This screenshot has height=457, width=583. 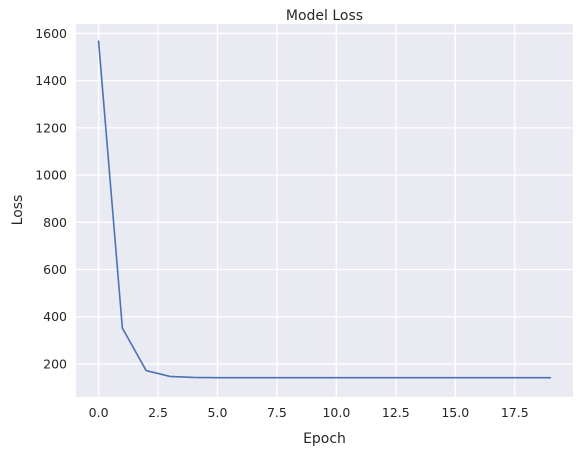 What do you see at coordinates (99, 412) in the screenshot?
I see `x-tick-label: 0.0` at bounding box center [99, 412].